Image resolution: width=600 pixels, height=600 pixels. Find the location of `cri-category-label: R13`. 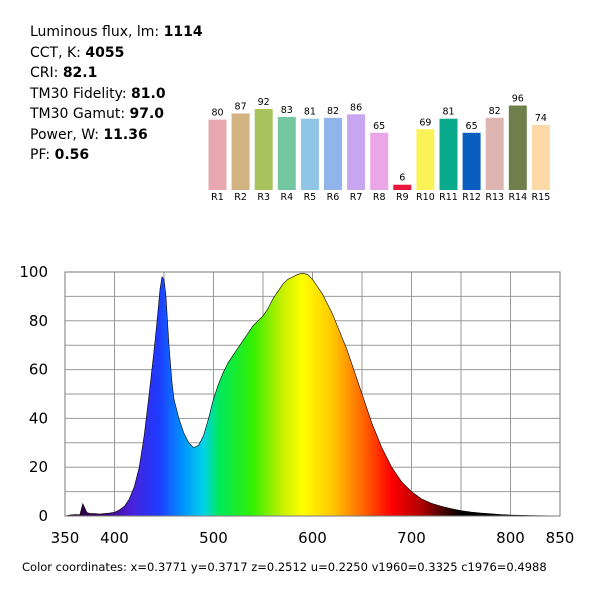

cri-category-label: R13 is located at coordinates (494, 197).